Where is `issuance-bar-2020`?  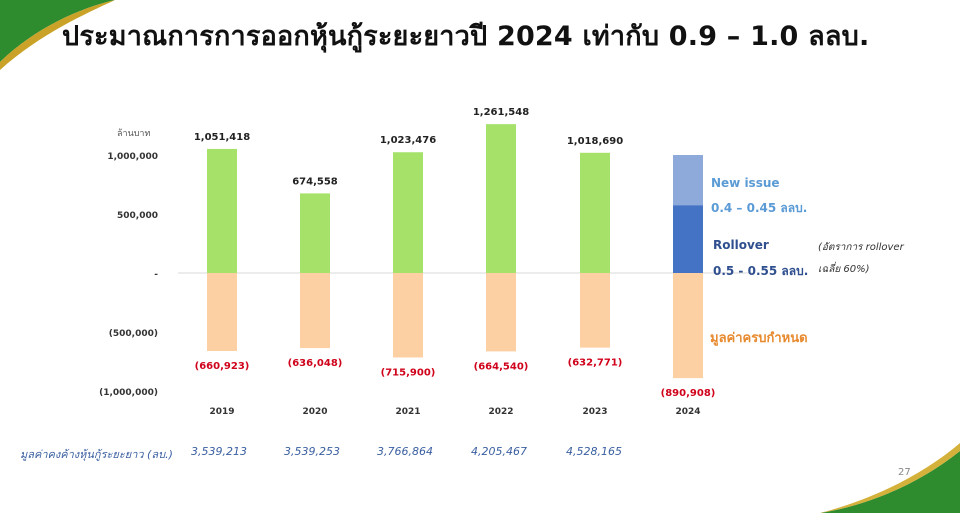 issuance-bar-2020 is located at coordinates (315, 233).